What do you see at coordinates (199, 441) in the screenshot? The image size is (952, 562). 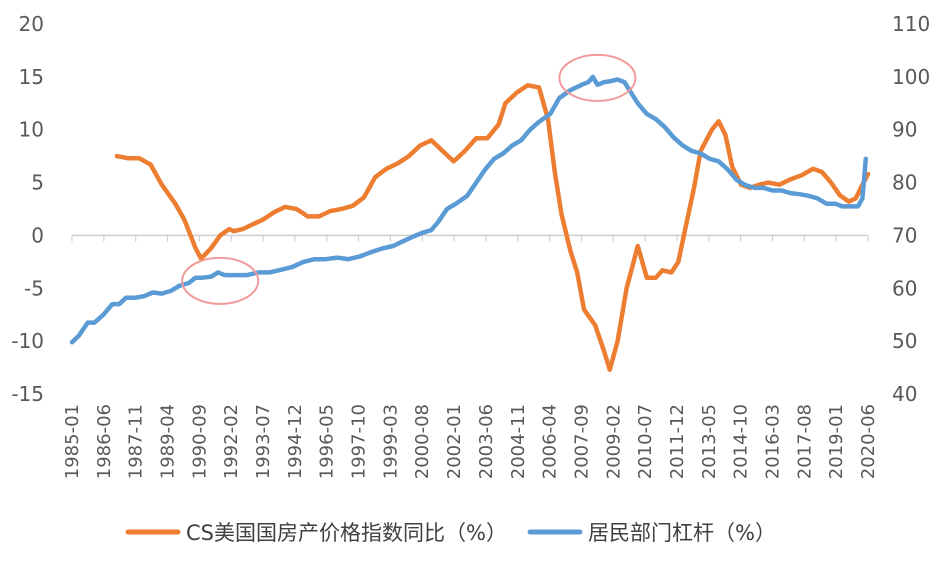 I see `x-tick-label: 1990-09` at bounding box center [199, 441].